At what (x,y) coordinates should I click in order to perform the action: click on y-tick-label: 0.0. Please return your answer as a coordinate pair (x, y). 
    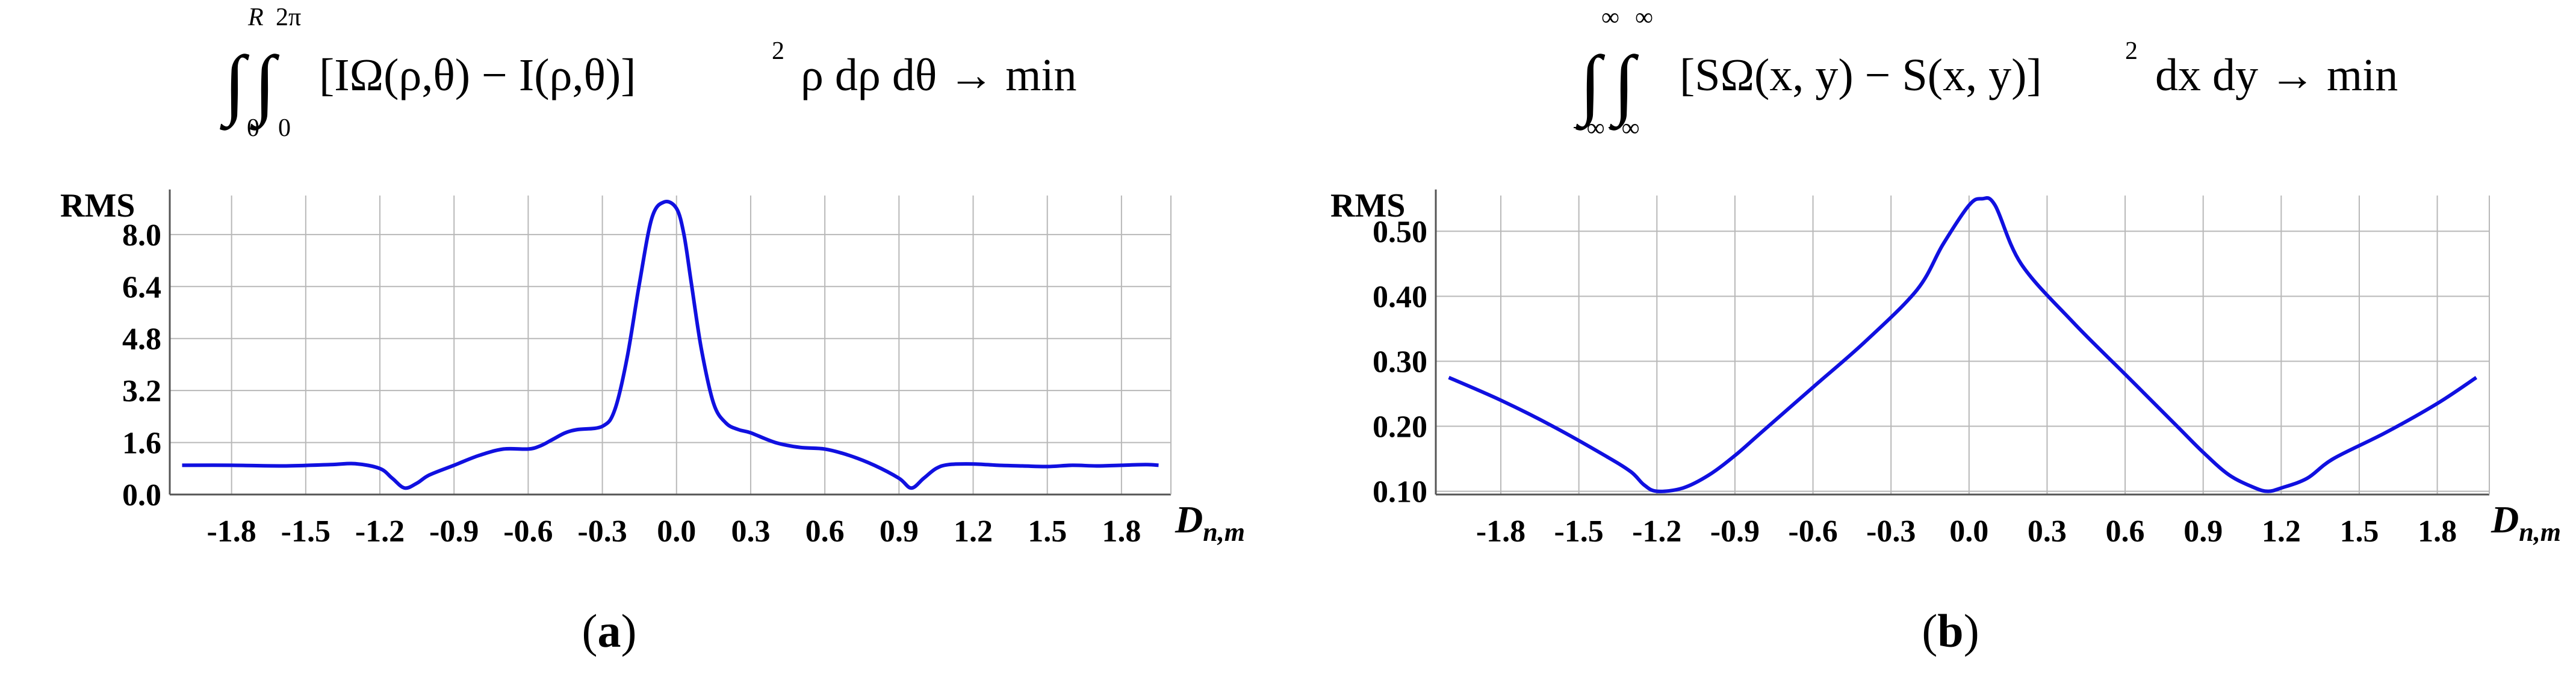
    Looking at the image, I should click on (141, 495).